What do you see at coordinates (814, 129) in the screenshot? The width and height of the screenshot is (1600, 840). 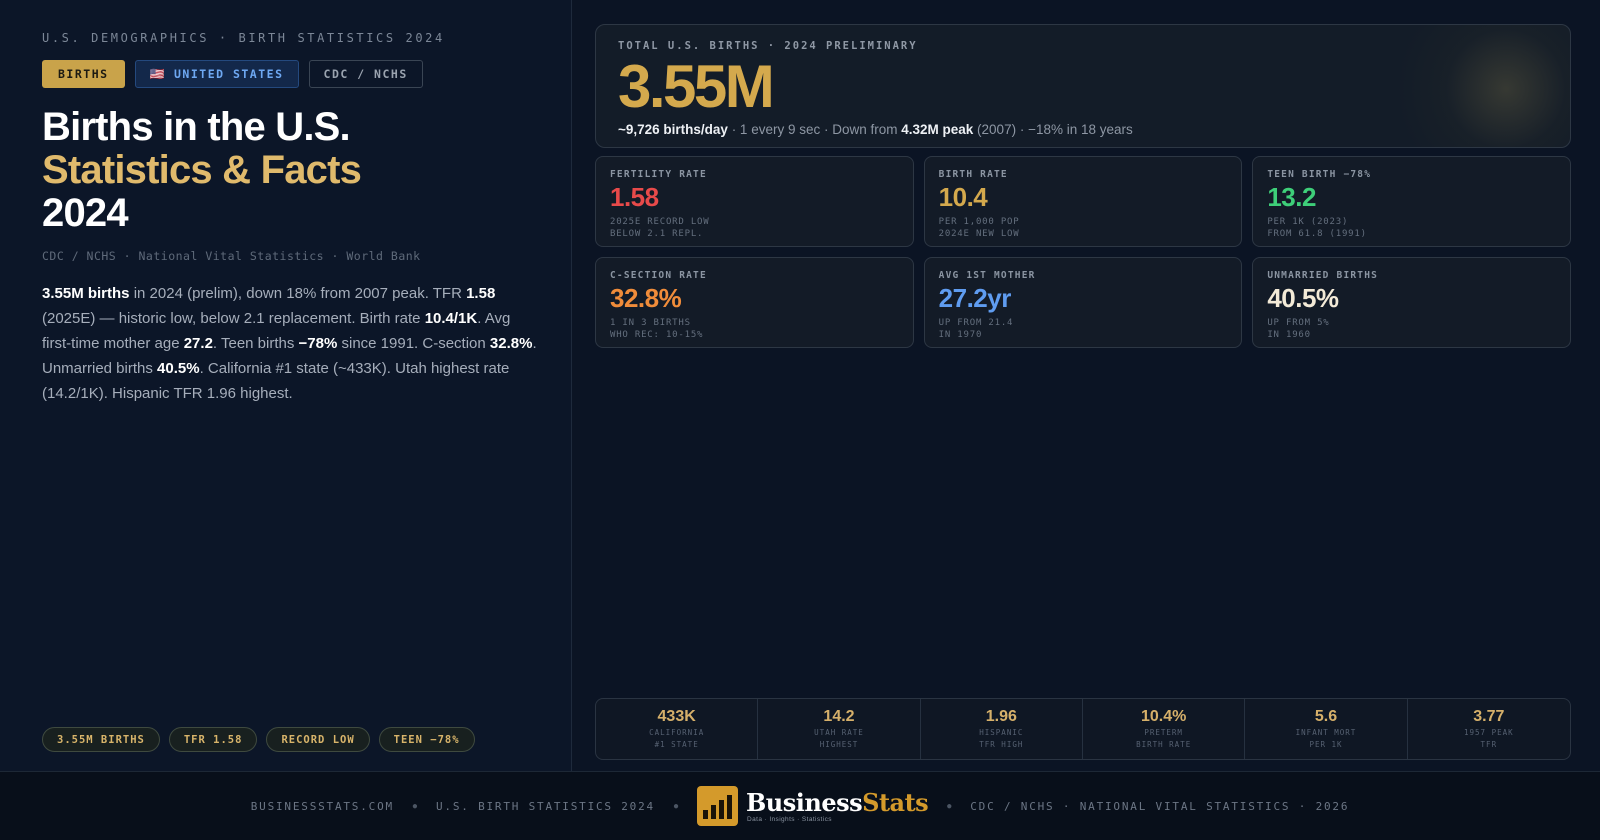 I see `hero-mid: · 1 every 9 sec · Down from` at bounding box center [814, 129].